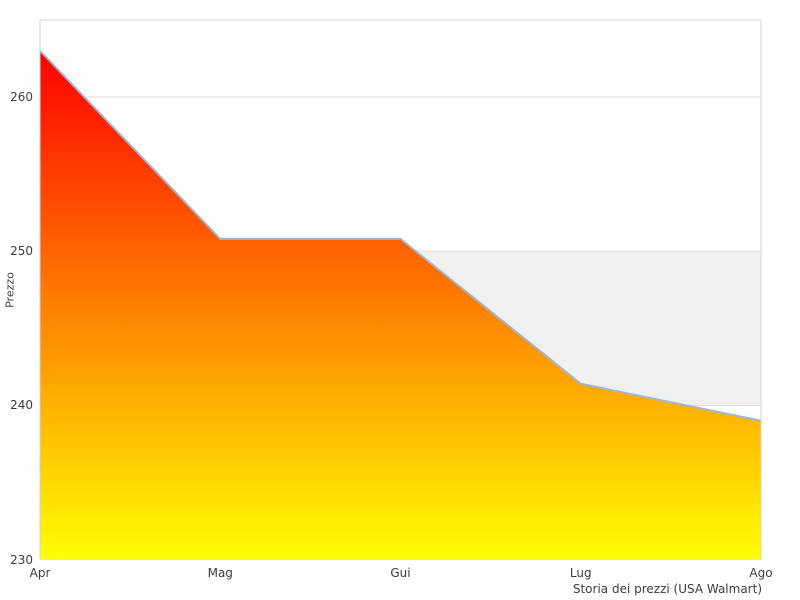 The image size is (800, 600). I want to click on x-tick-label-mag: Mag, so click(220, 573).